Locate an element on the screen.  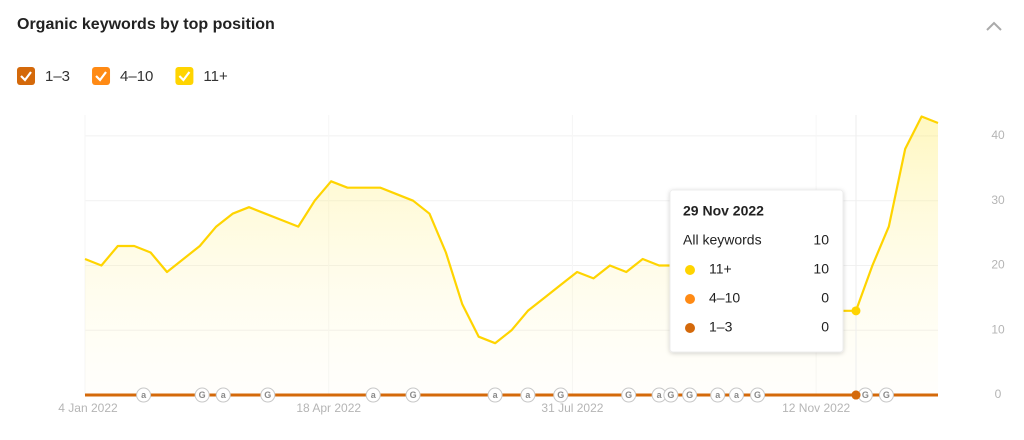
tooltip-series-name: 4–10 is located at coordinates (724, 298).